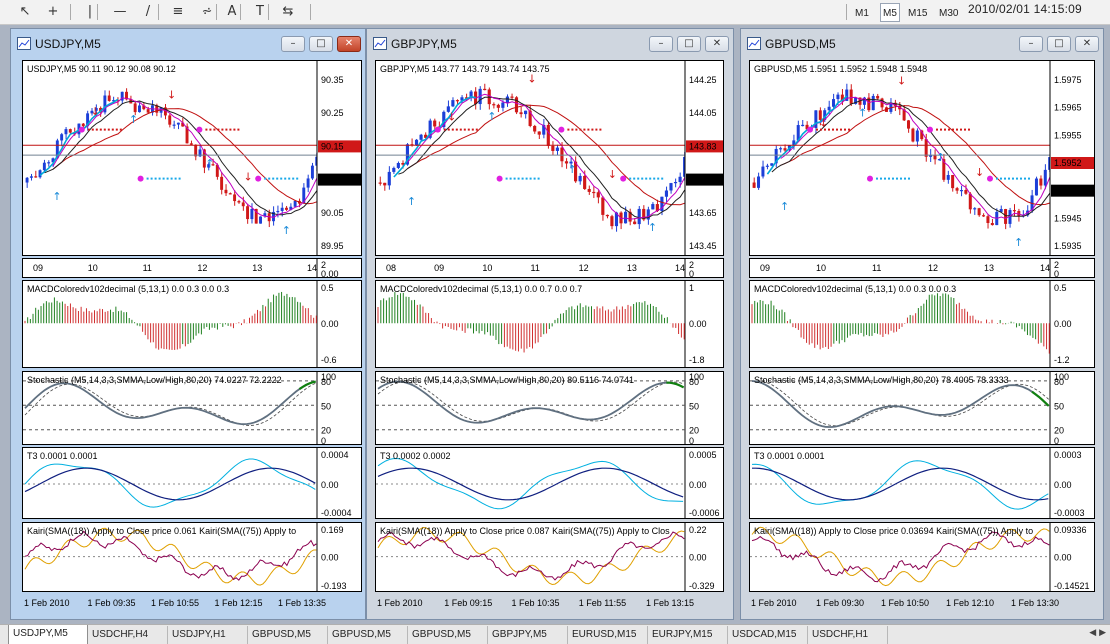 Image resolution: width=1110 pixels, height=644 pixels. I want to click on crosshair-icon: +, so click(53, 11).